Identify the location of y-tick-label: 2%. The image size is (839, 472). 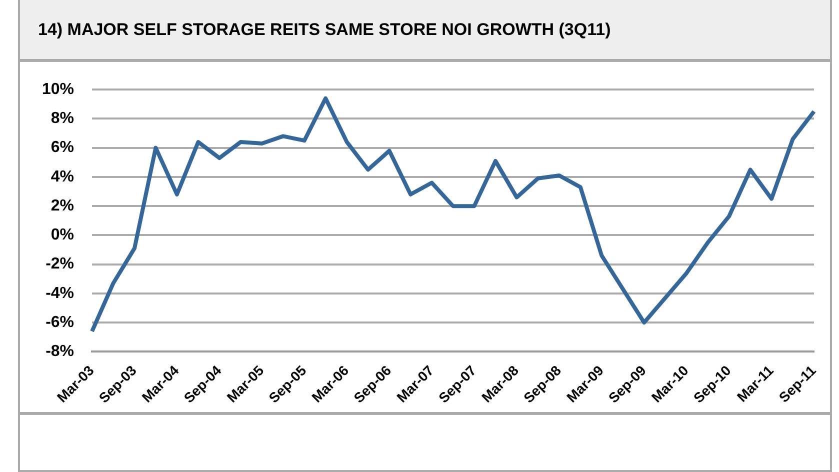
(62, 205).